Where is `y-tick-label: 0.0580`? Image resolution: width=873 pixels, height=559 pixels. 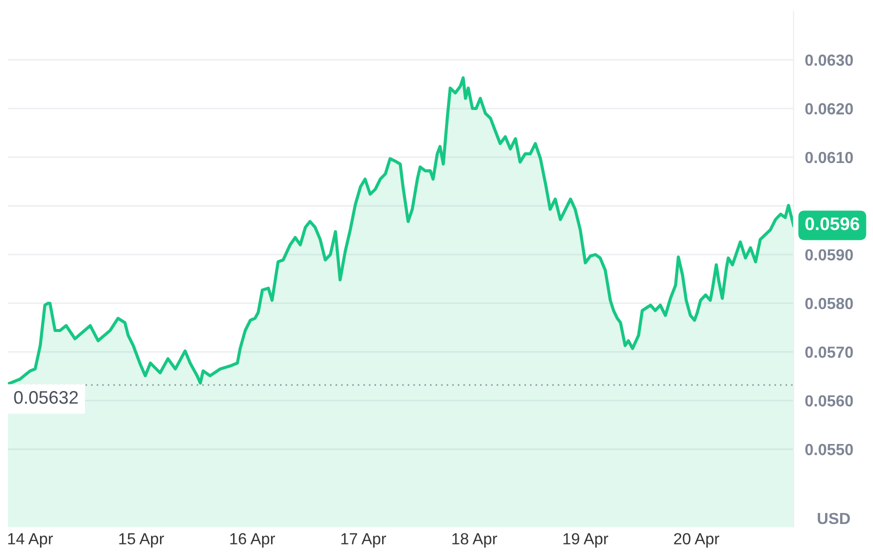 y-tick-label: 0.0580 is located at coordinates (829, 304).